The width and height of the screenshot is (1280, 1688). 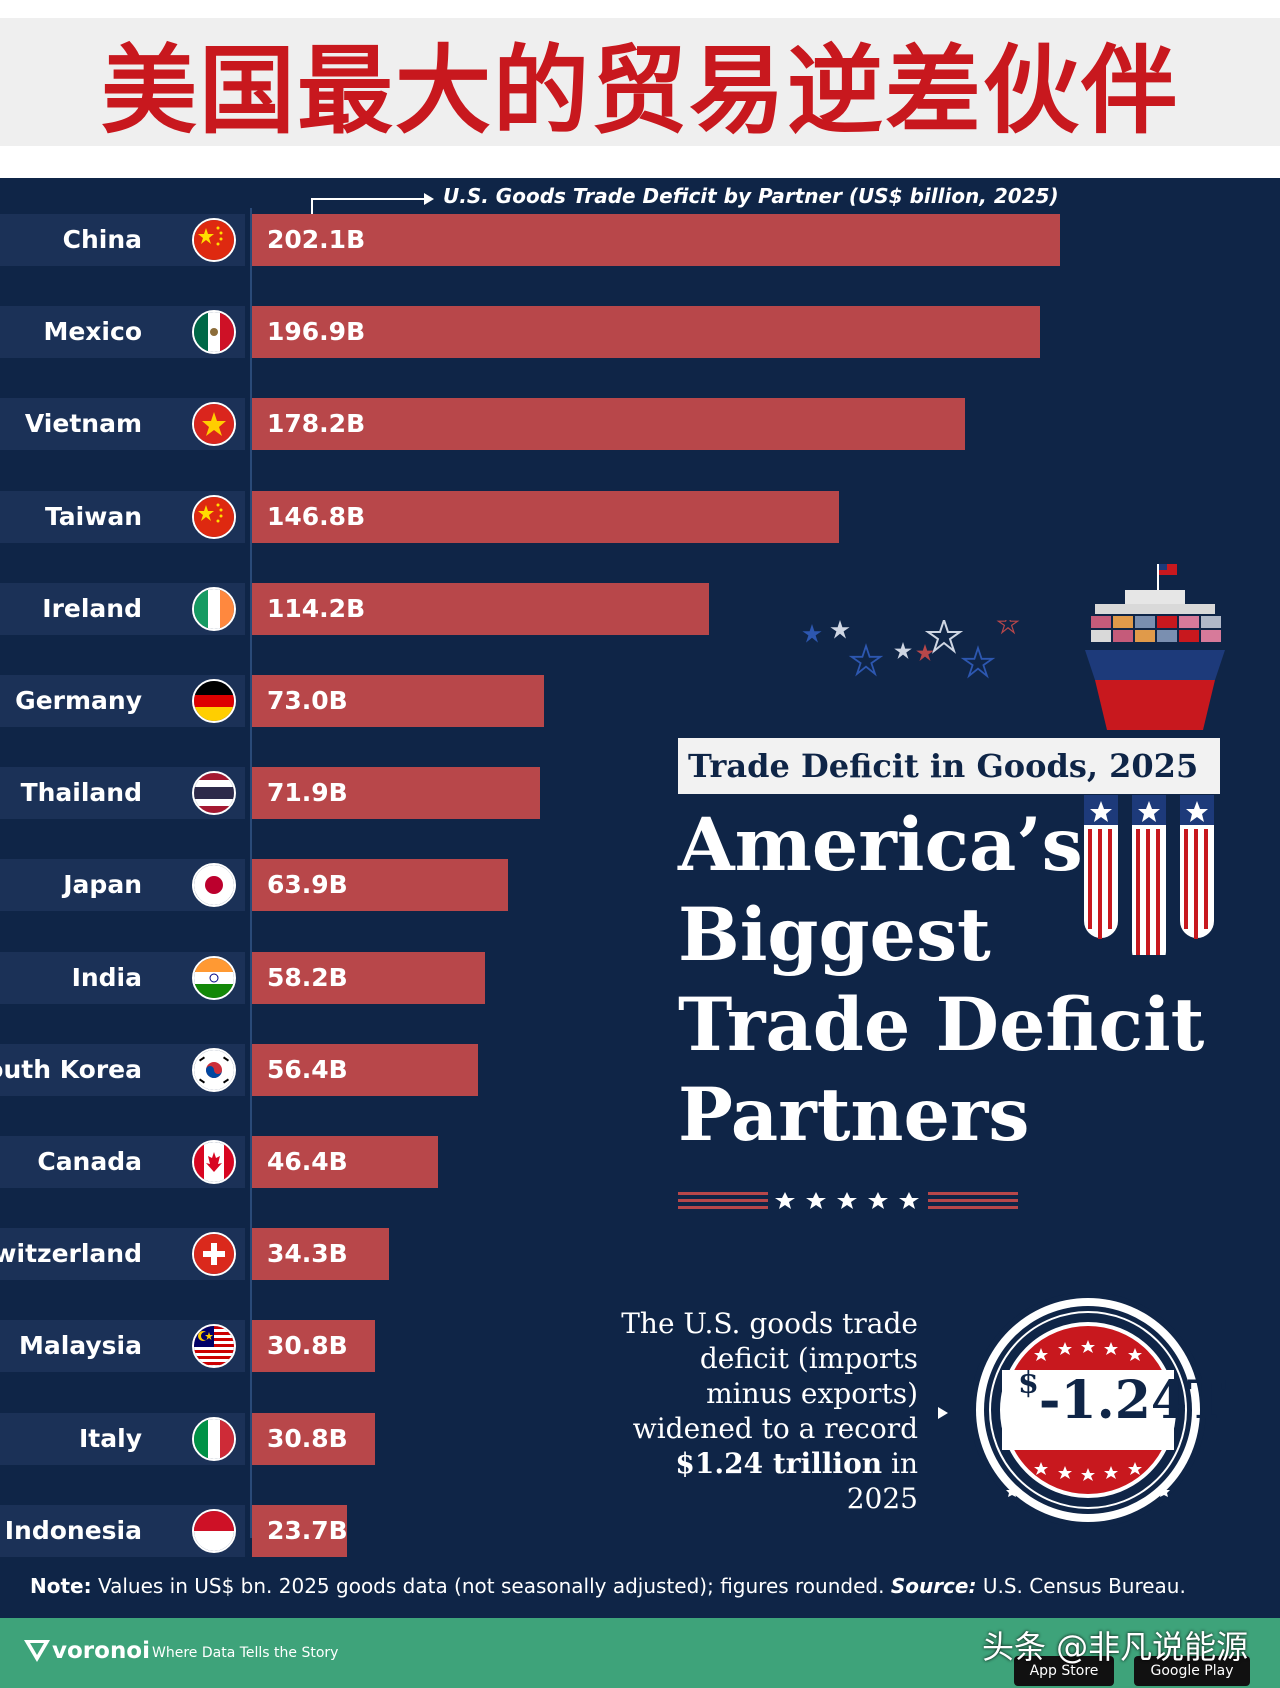 What do you see at coordinates (214, 885) in the screenshot?
I see `japan-flag-icon` at bounding box center [214, 885].